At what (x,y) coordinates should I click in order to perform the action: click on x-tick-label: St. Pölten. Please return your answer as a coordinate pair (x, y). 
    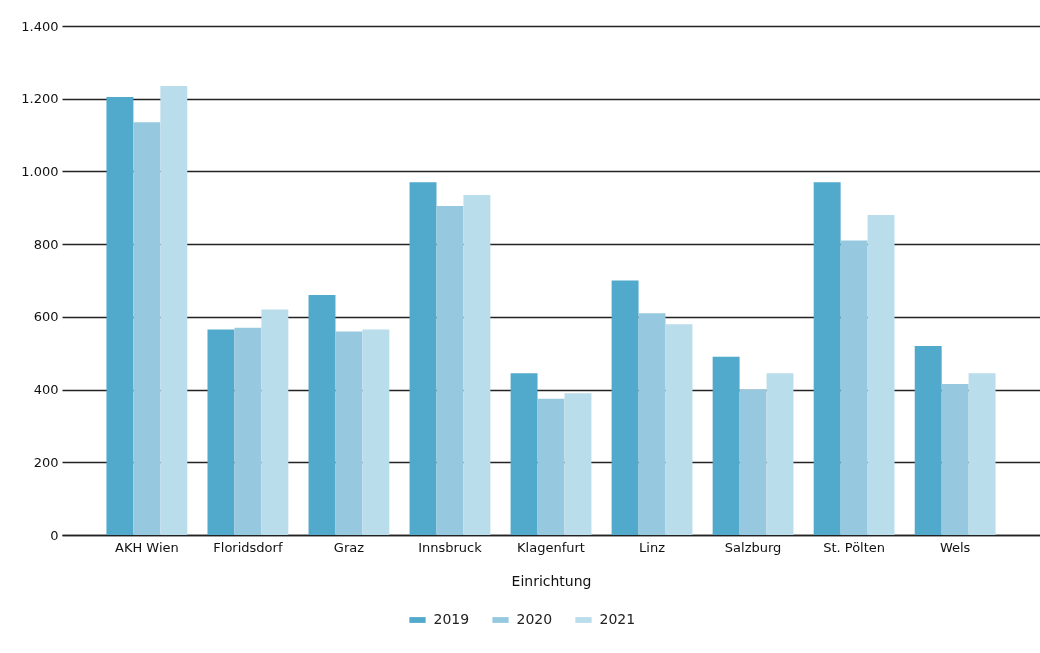
    Looking at the image, I should click on (854, 547).